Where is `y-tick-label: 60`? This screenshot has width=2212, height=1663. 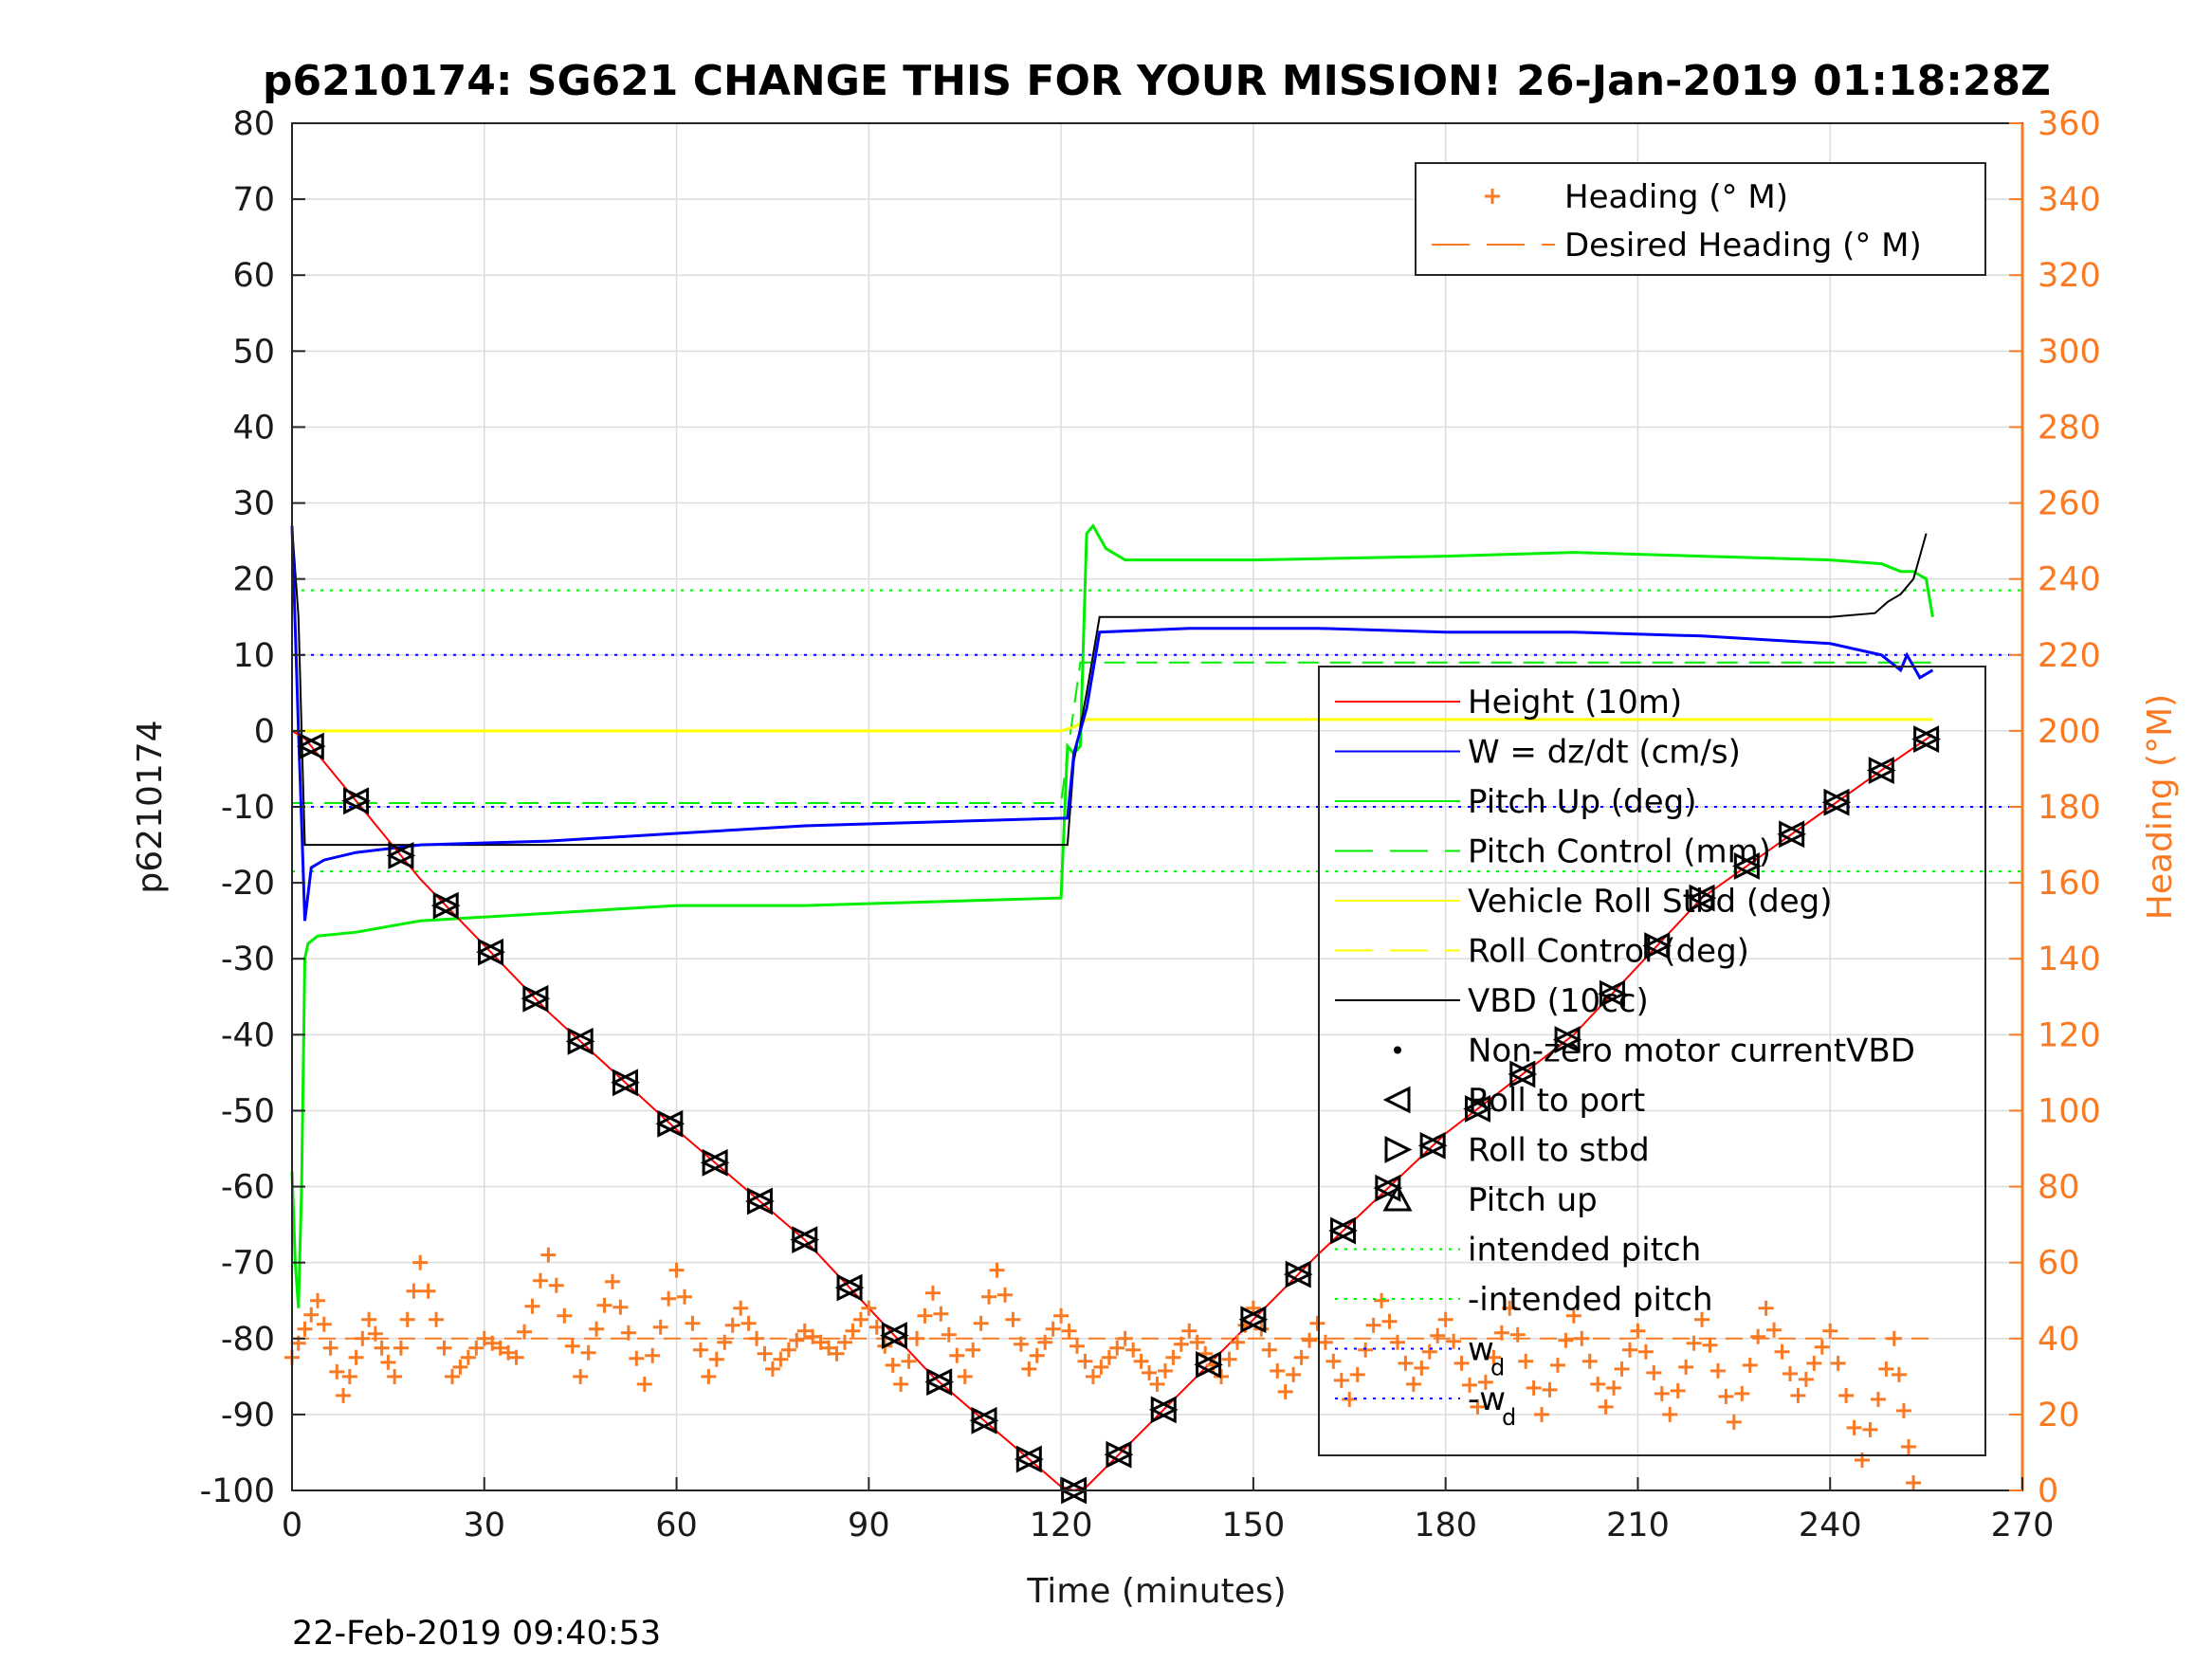
y-tick-label: 60 is located at coordinates (253, 276).